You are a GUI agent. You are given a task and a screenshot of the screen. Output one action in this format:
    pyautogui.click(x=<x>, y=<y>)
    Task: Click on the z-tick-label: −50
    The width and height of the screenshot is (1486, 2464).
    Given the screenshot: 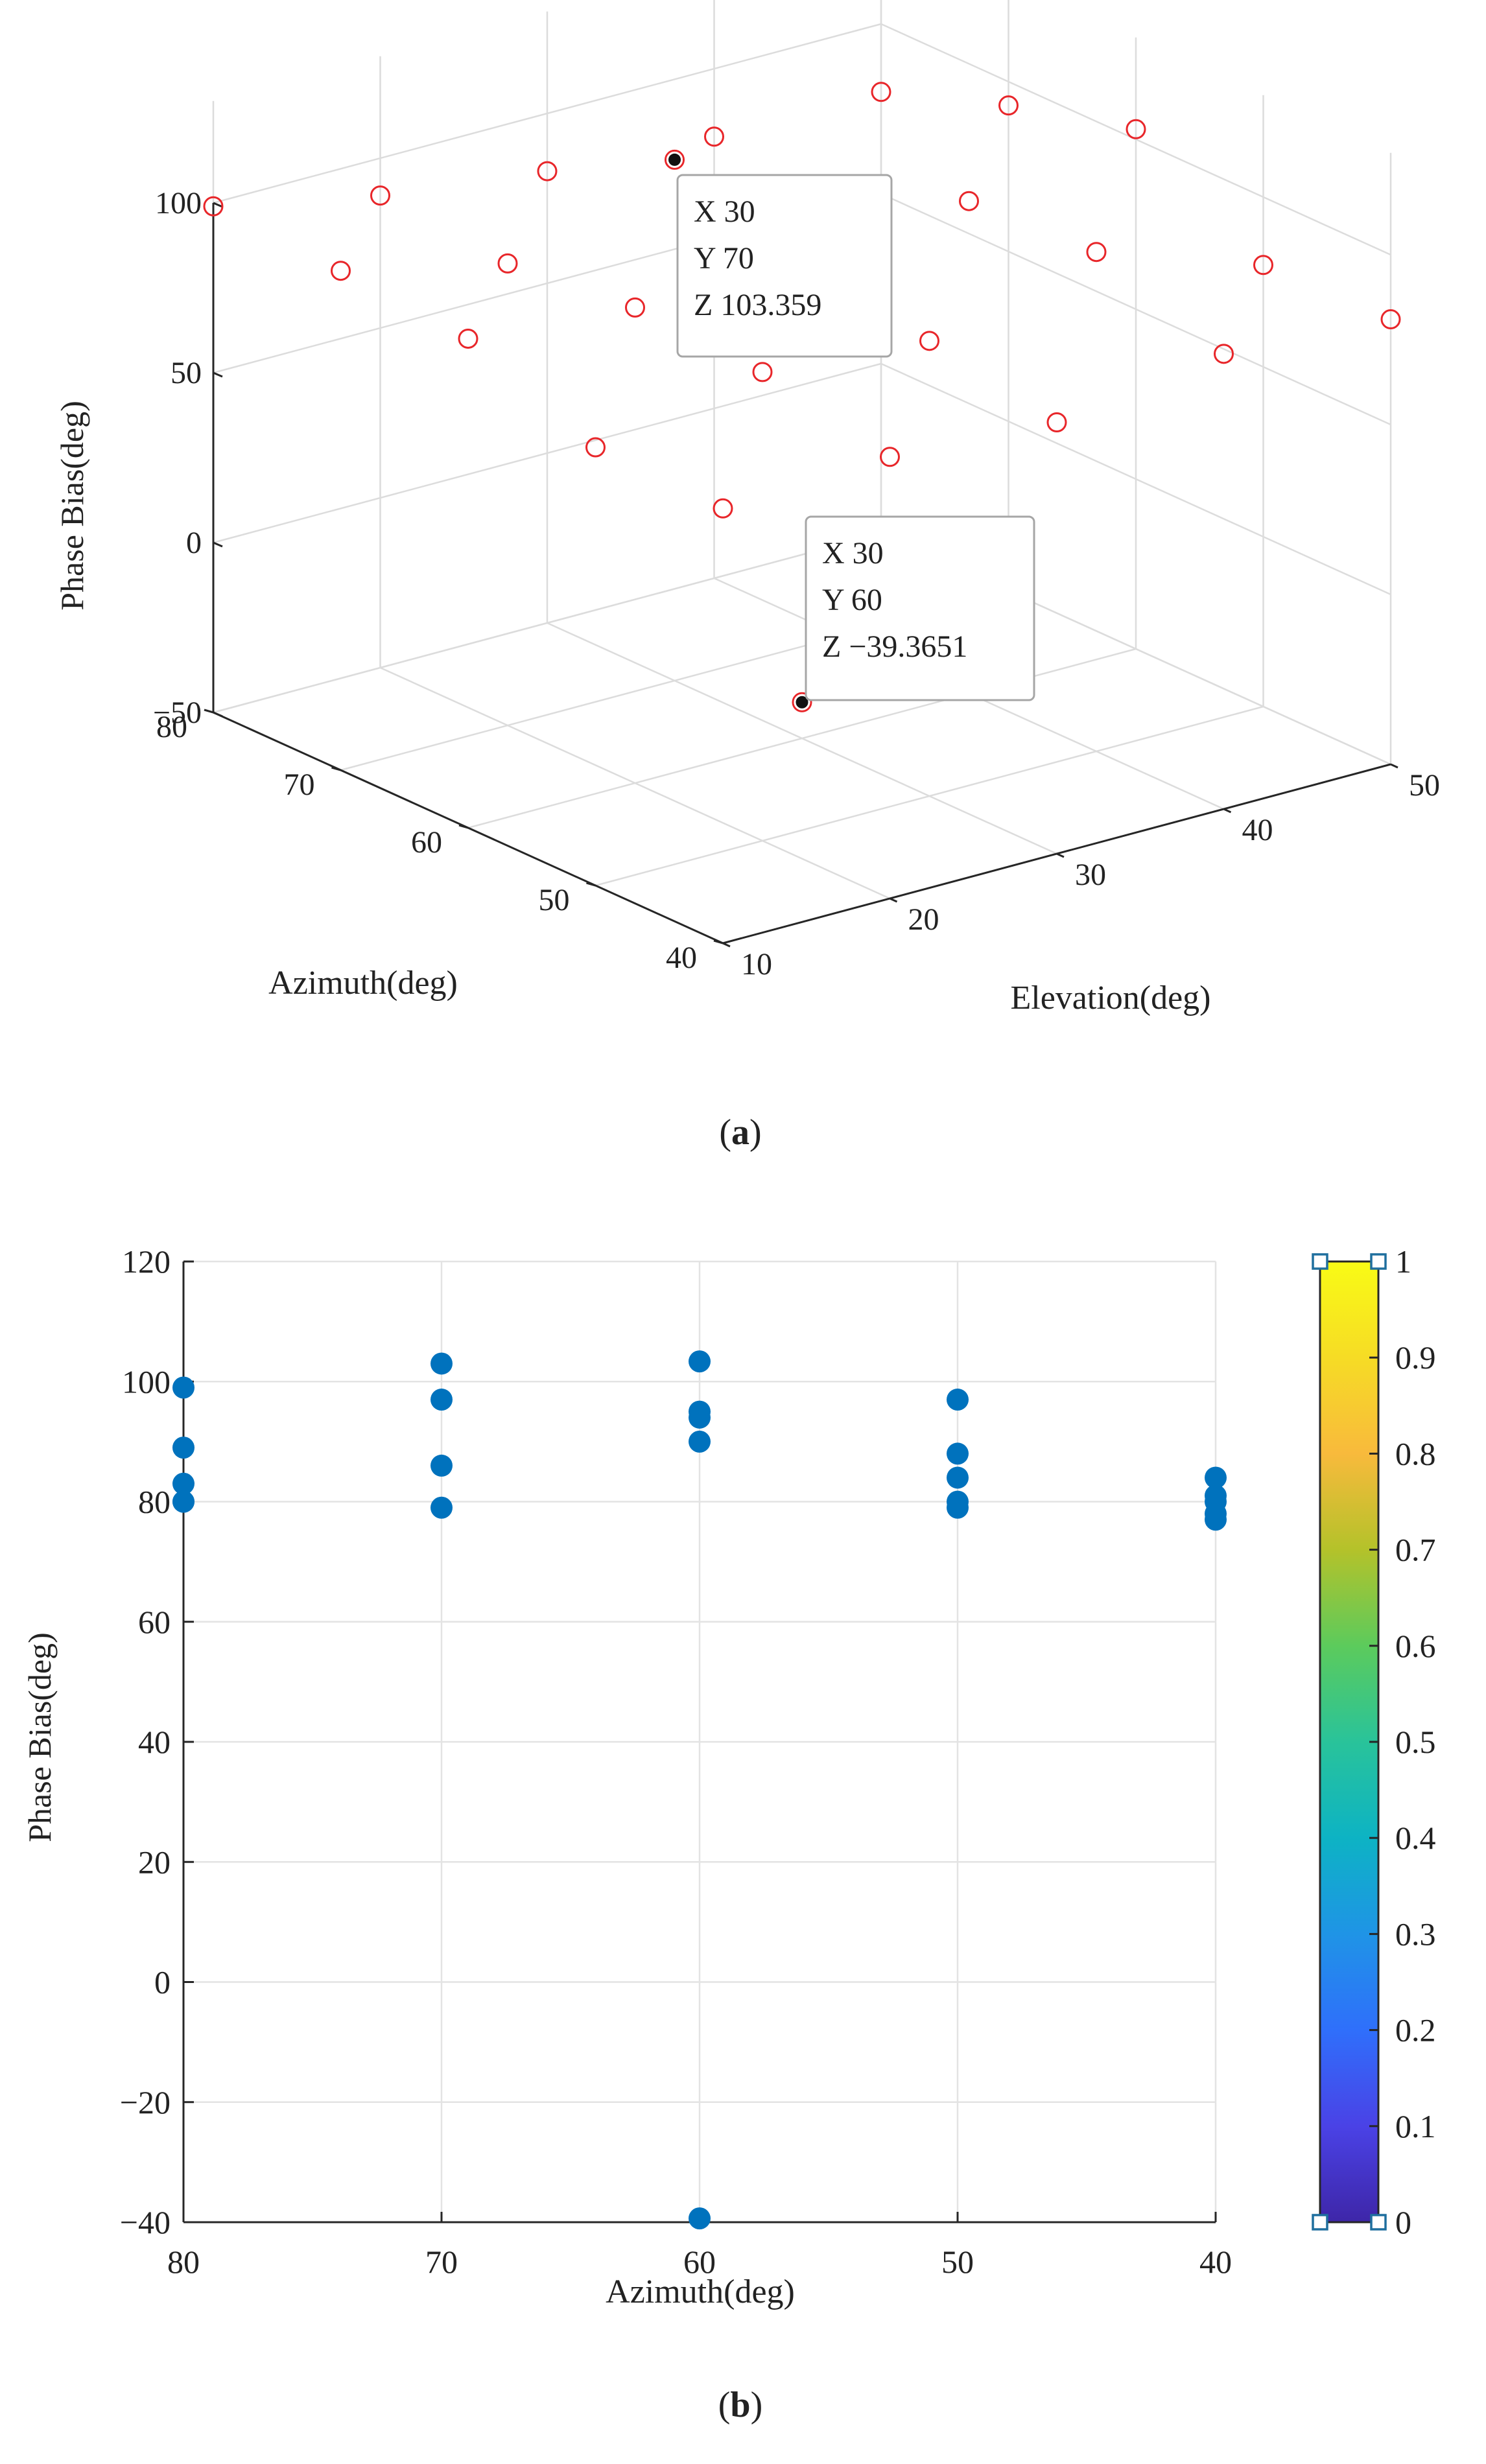 What is the action you would take?
    pyautogui.click(x=177, y=713)
    